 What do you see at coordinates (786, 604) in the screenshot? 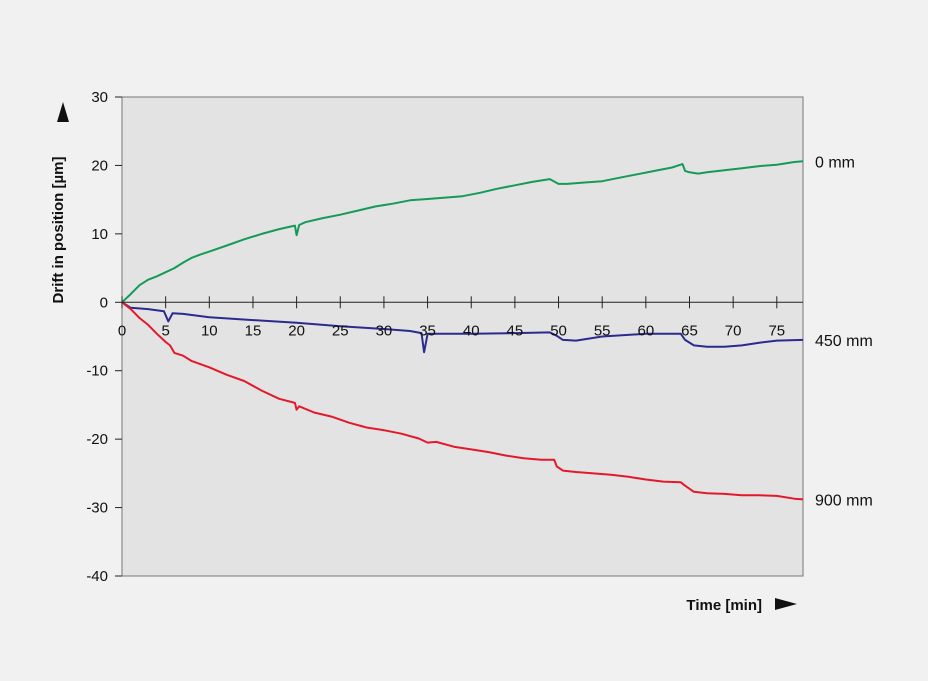
I see `x-axis-arrow-icon` at bounding box center [786, 604].